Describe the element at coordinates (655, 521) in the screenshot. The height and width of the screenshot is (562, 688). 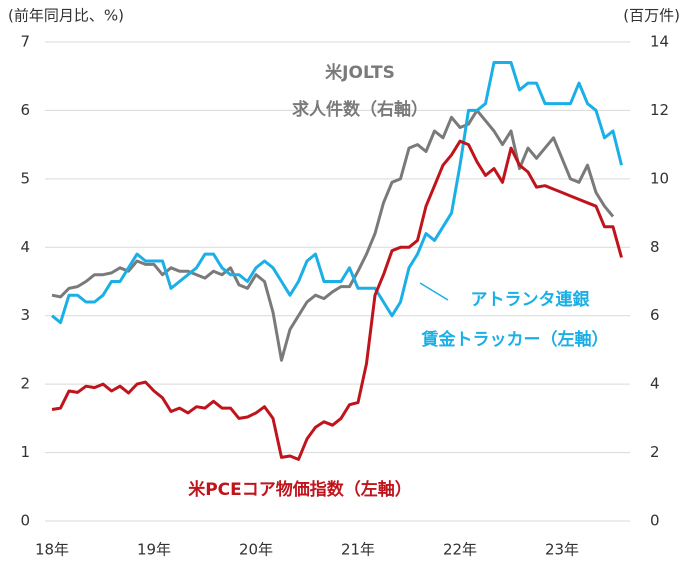
I see `y2-tick-label: 0` at that location.